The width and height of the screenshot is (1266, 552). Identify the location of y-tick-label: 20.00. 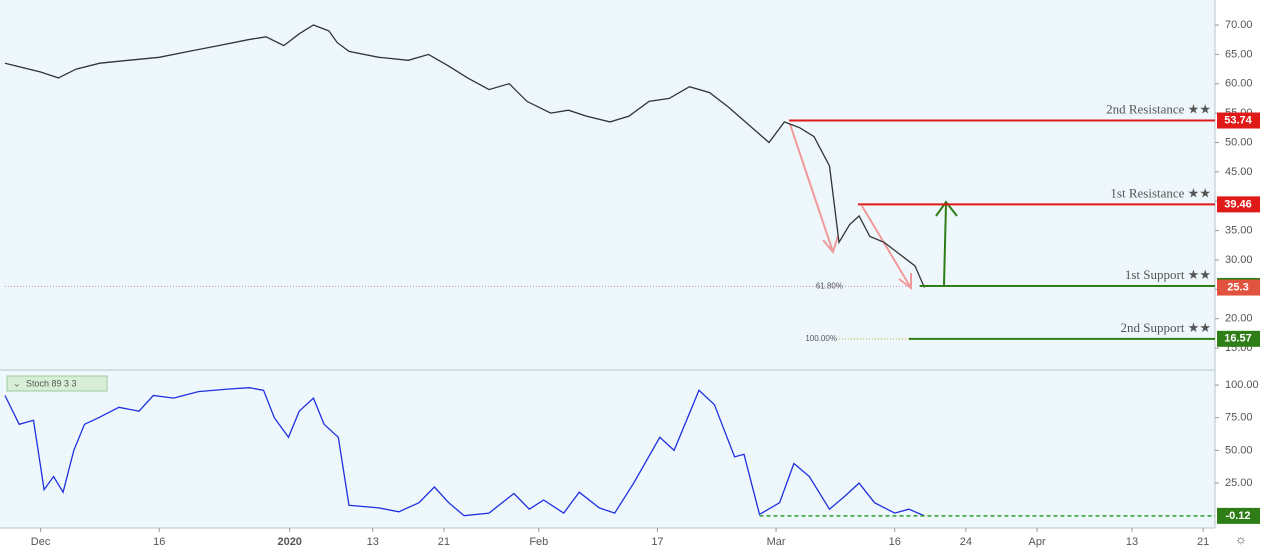
(1239, 319).